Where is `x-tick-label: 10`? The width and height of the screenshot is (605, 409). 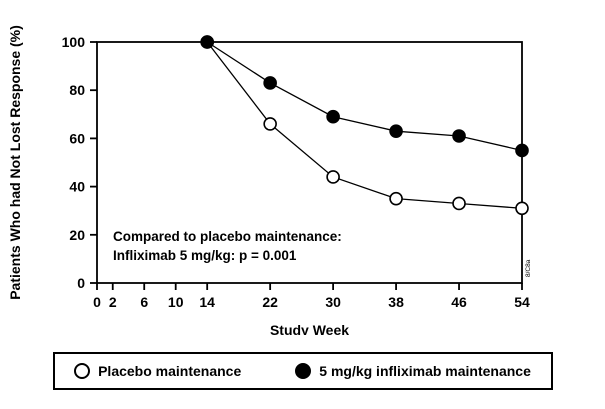 x-tick-label: 10 is located at coordinates (176, 302).